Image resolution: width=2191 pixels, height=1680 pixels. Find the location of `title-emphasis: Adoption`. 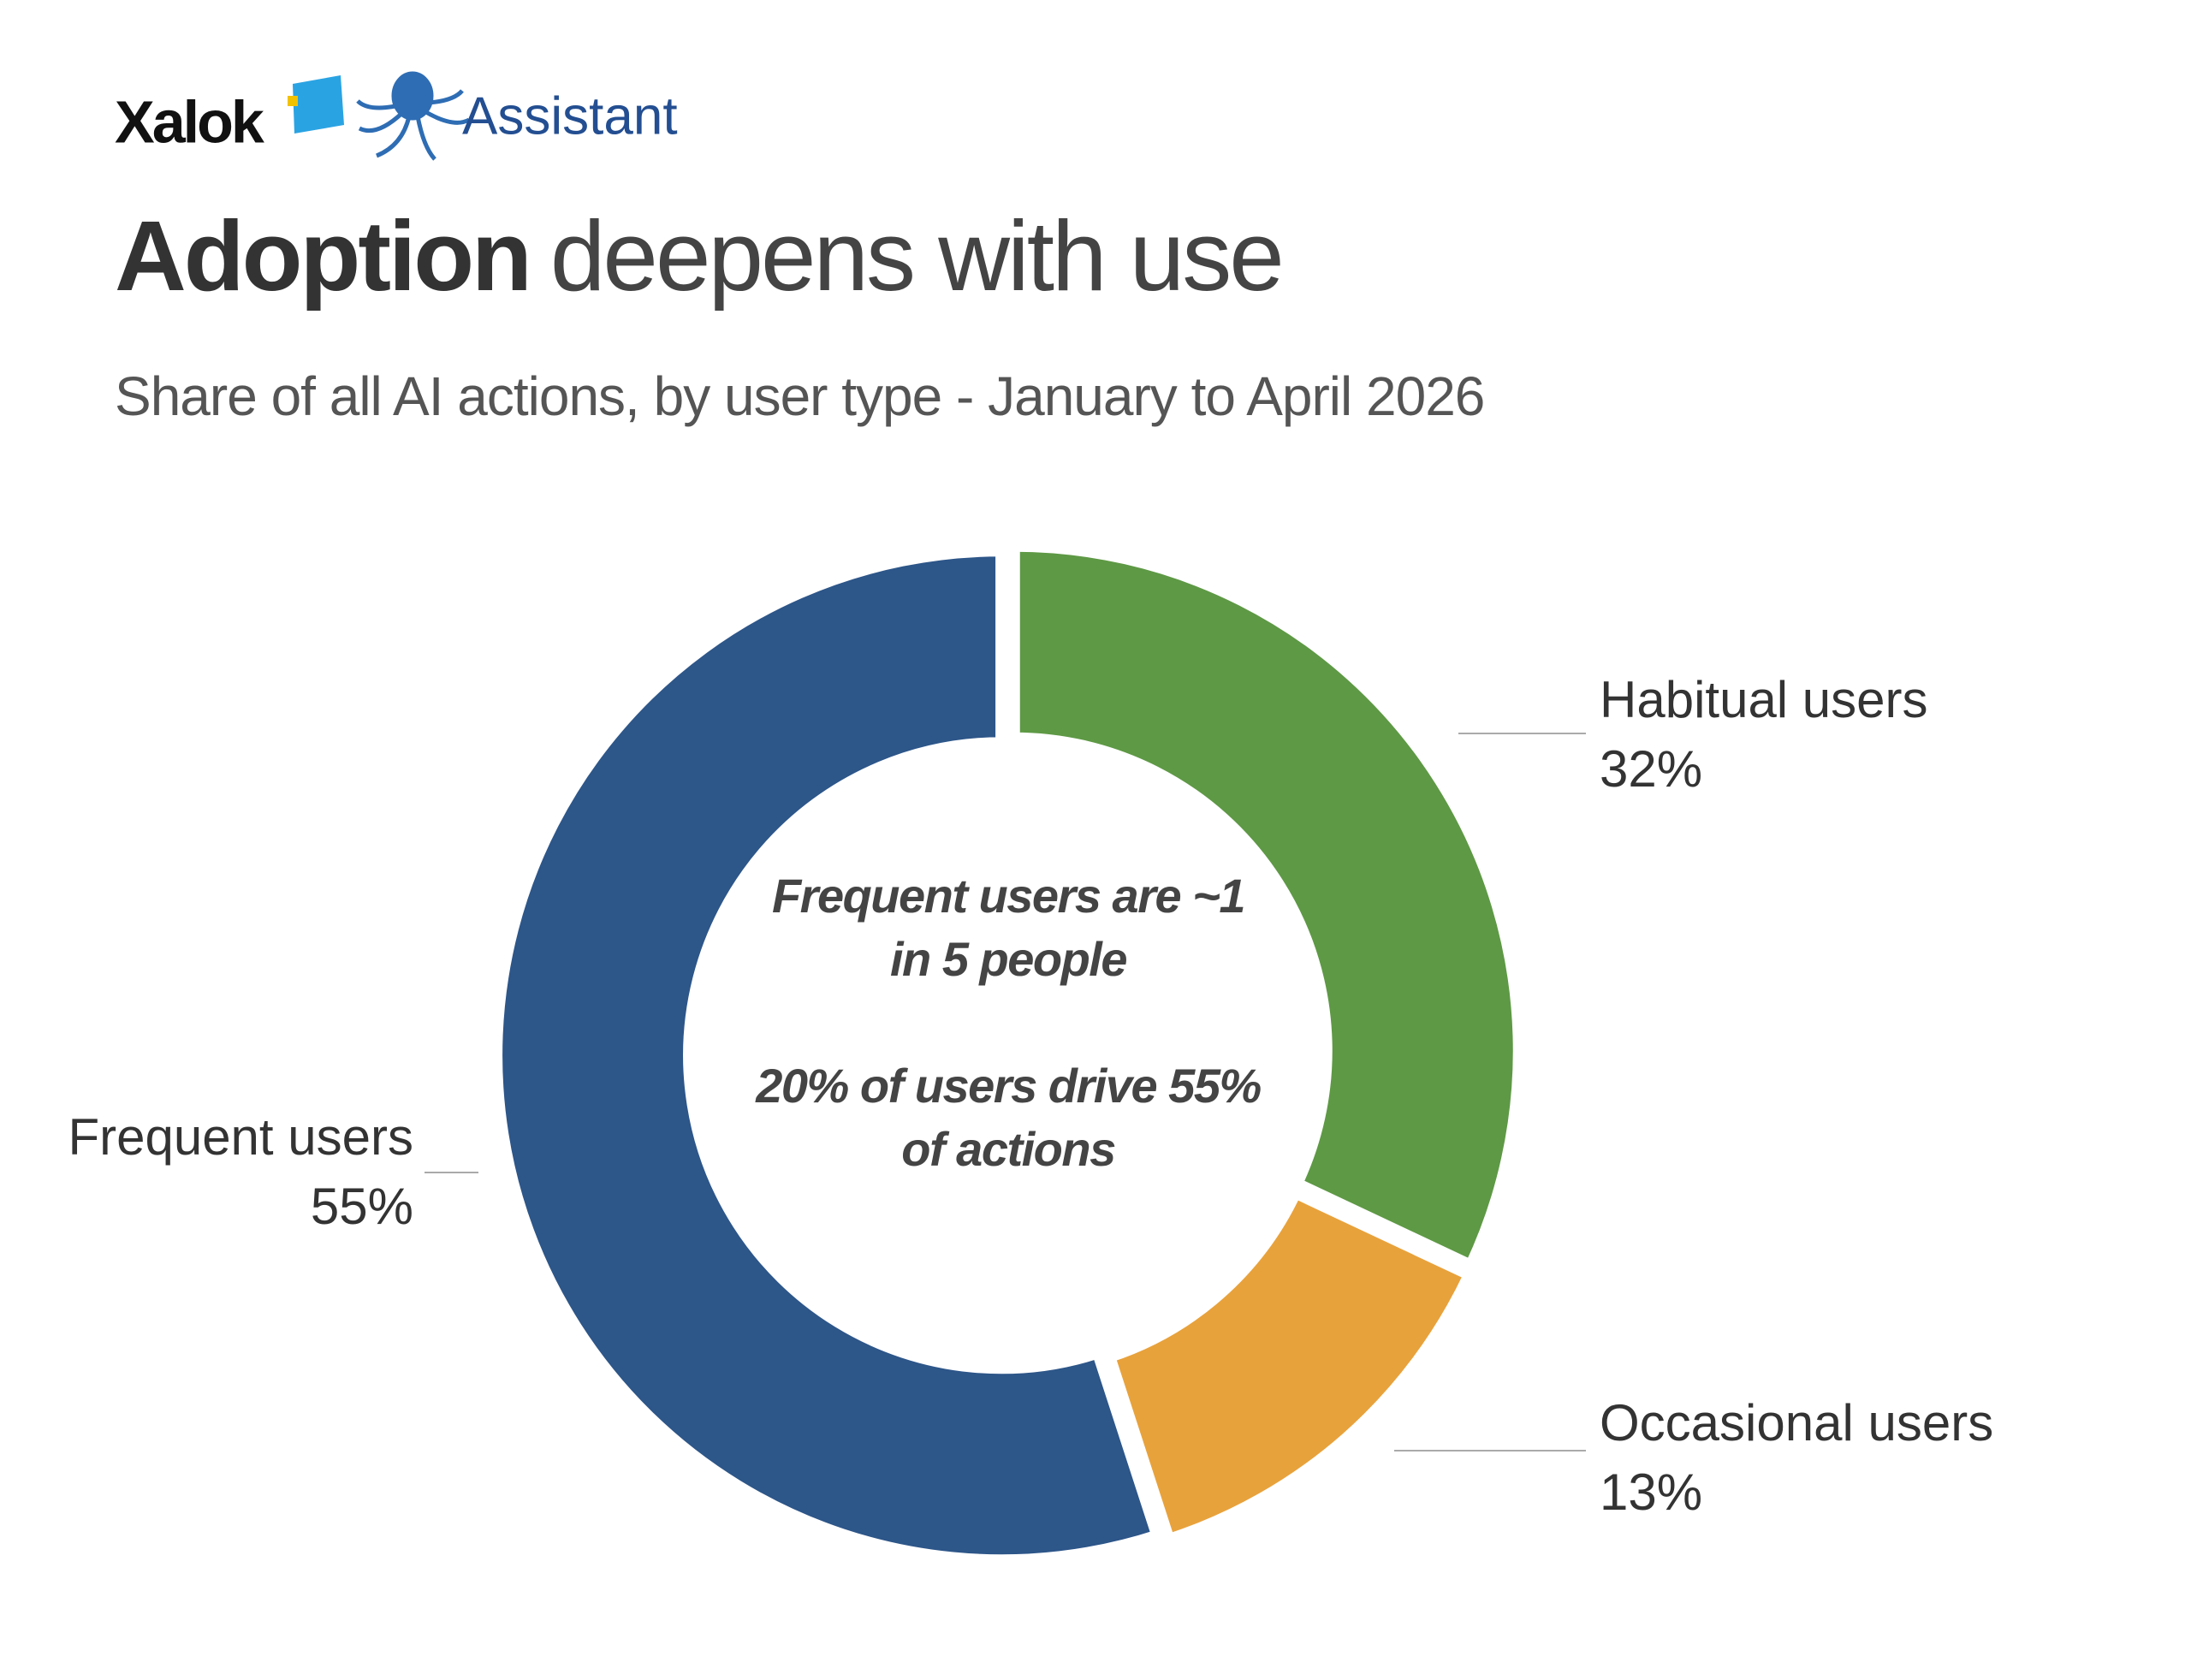

title-emphasis: Adoption is located at coordinates (322, 256).